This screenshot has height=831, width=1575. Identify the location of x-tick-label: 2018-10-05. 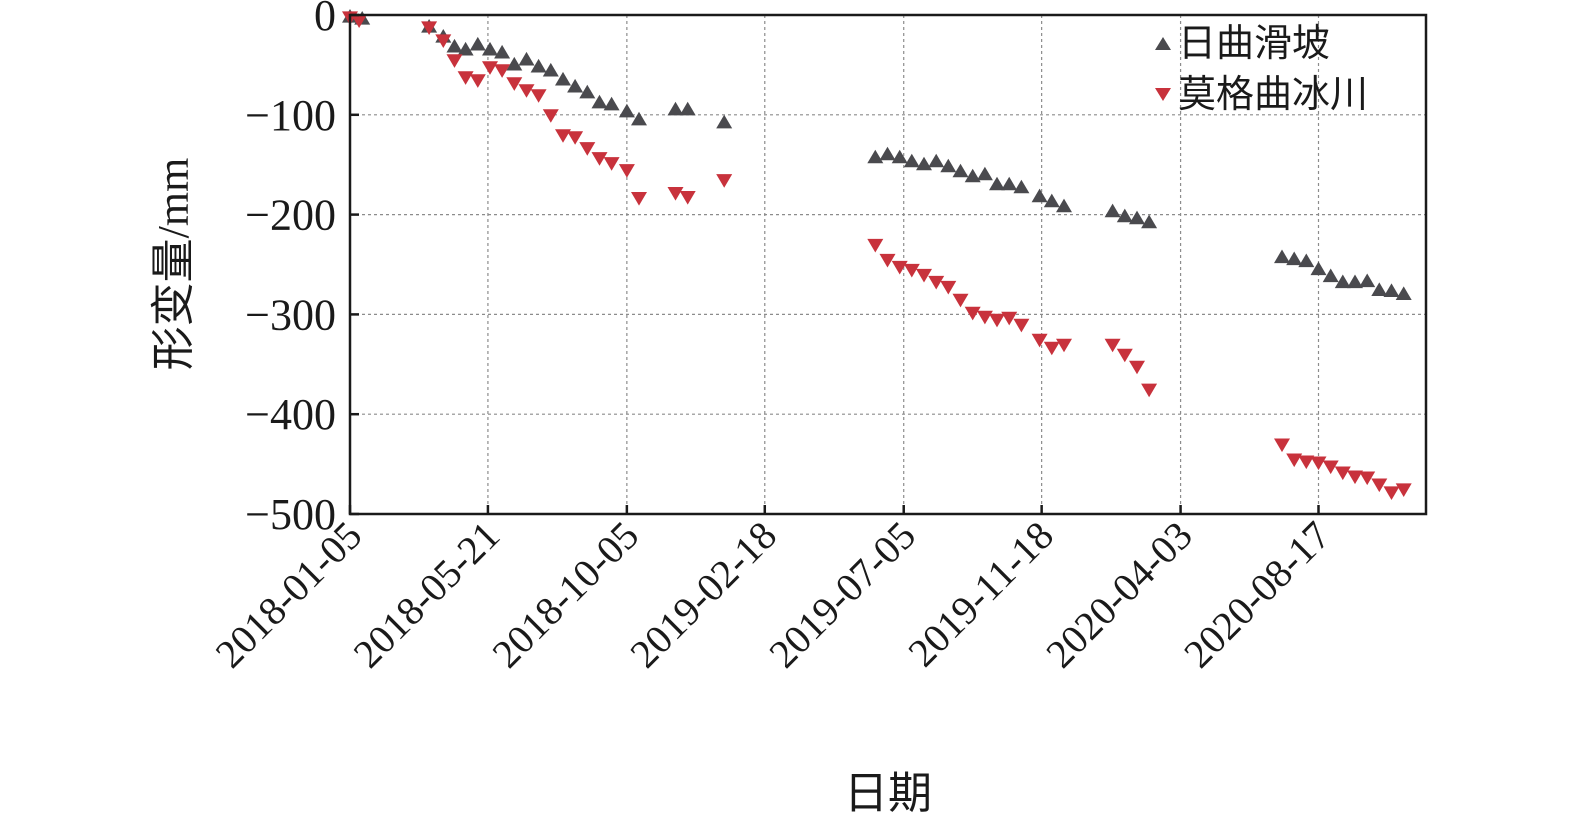
(565, 595).